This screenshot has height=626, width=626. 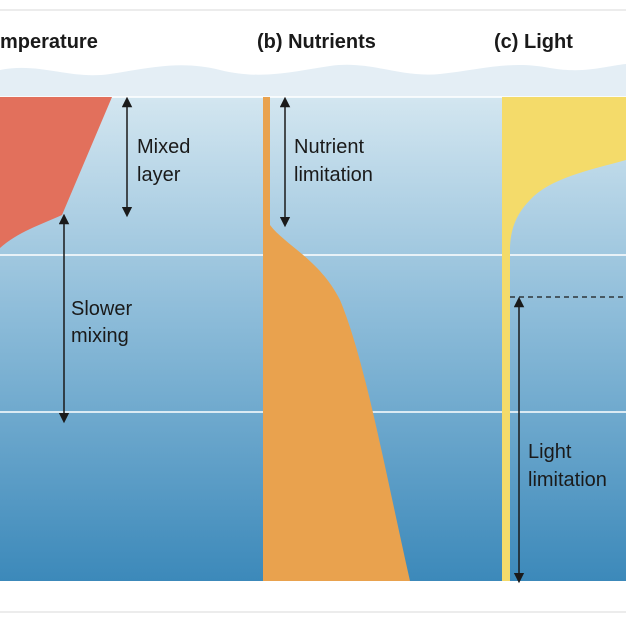 I want to click on light-limitation-label-line1: Light, so click(x=550, y=452).